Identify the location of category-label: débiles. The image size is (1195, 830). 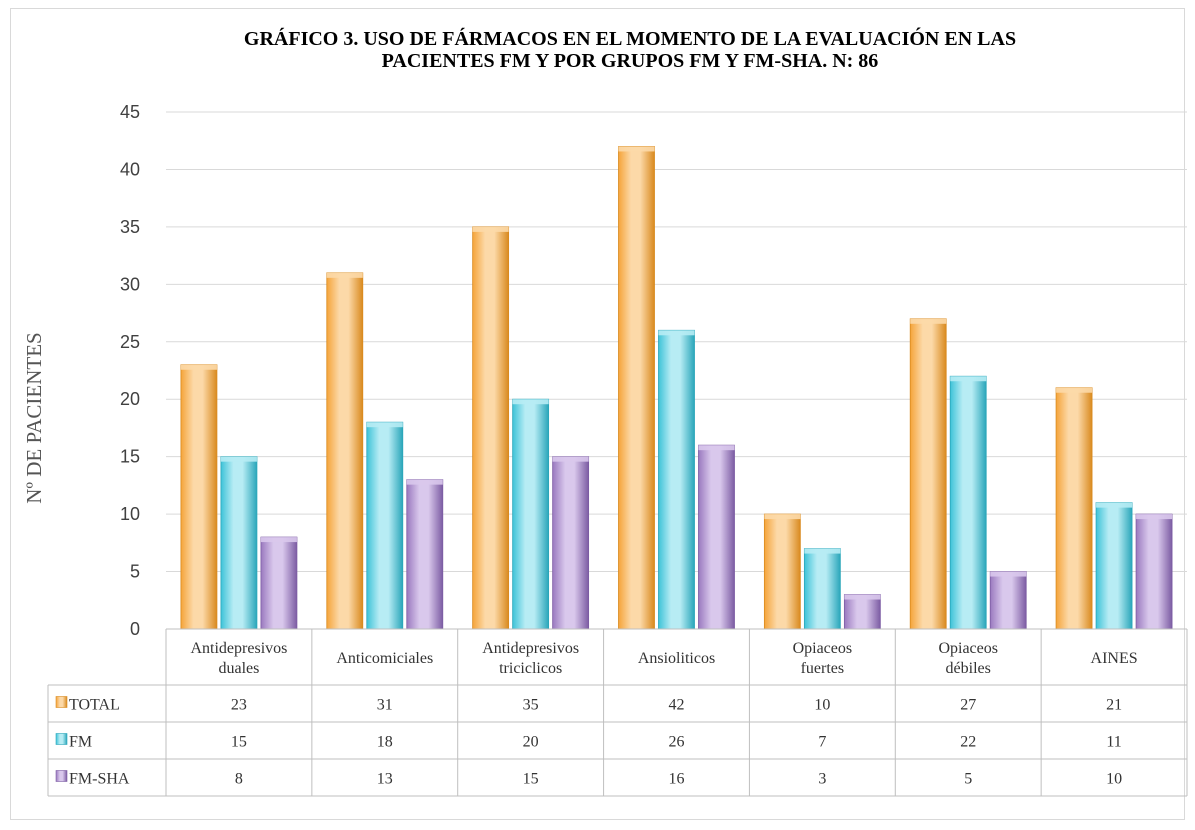
(968, 668).